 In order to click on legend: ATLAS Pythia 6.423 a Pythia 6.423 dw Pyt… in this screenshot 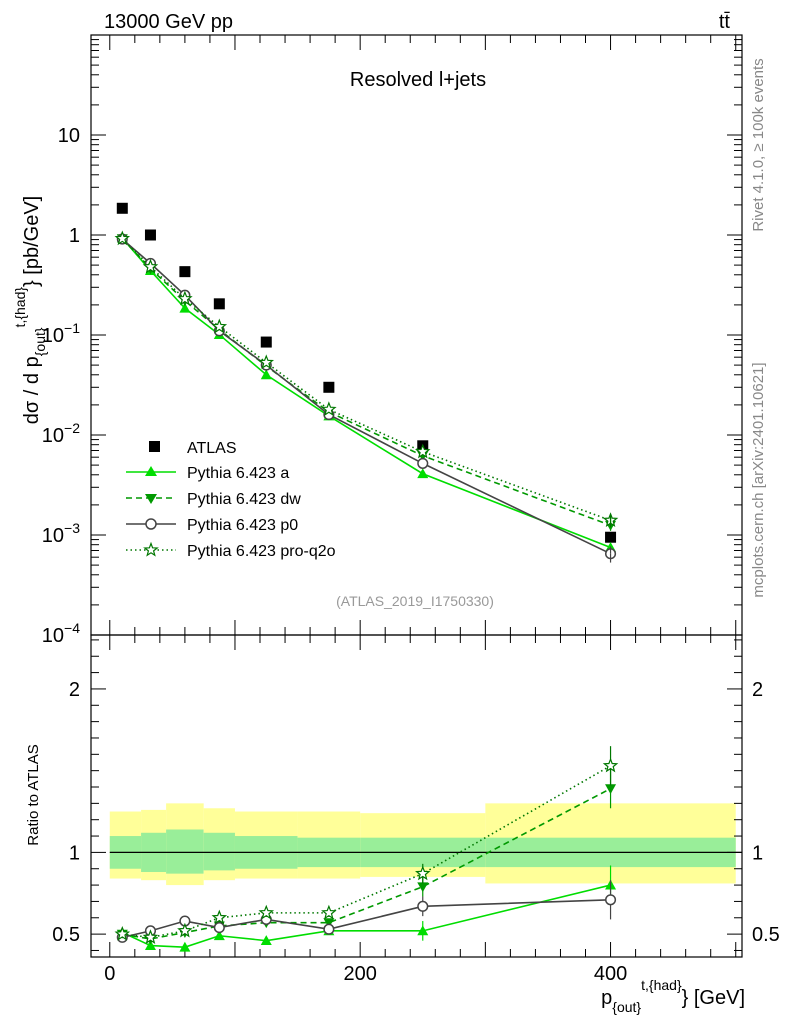, I will do `click(231, 500)`.